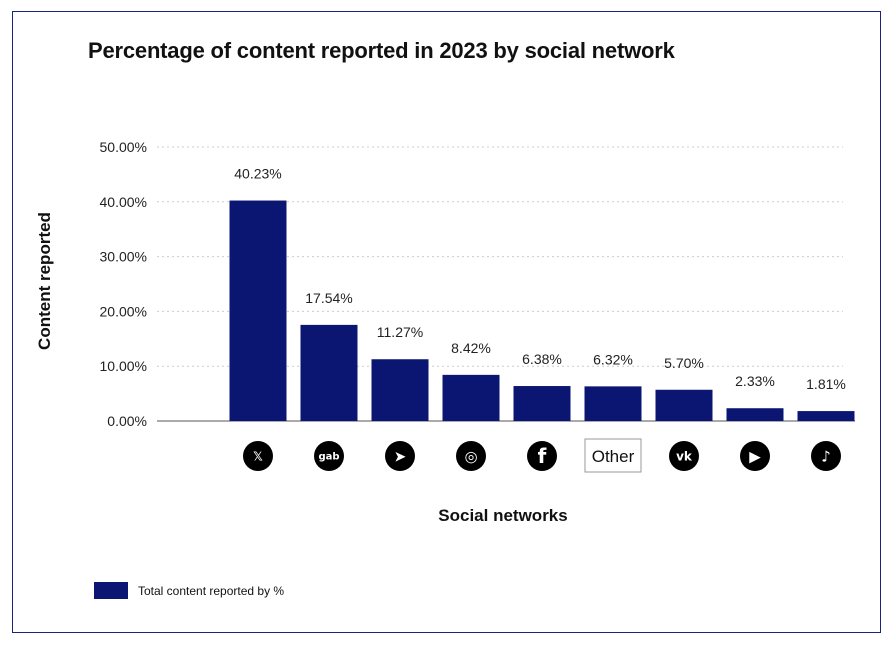 The width and height of the screenshot is (893, 646). What do you see at coordinates (542, 359) in the screenshot?
I see `data-label: 6.38%` at bounding box center [542, 359].